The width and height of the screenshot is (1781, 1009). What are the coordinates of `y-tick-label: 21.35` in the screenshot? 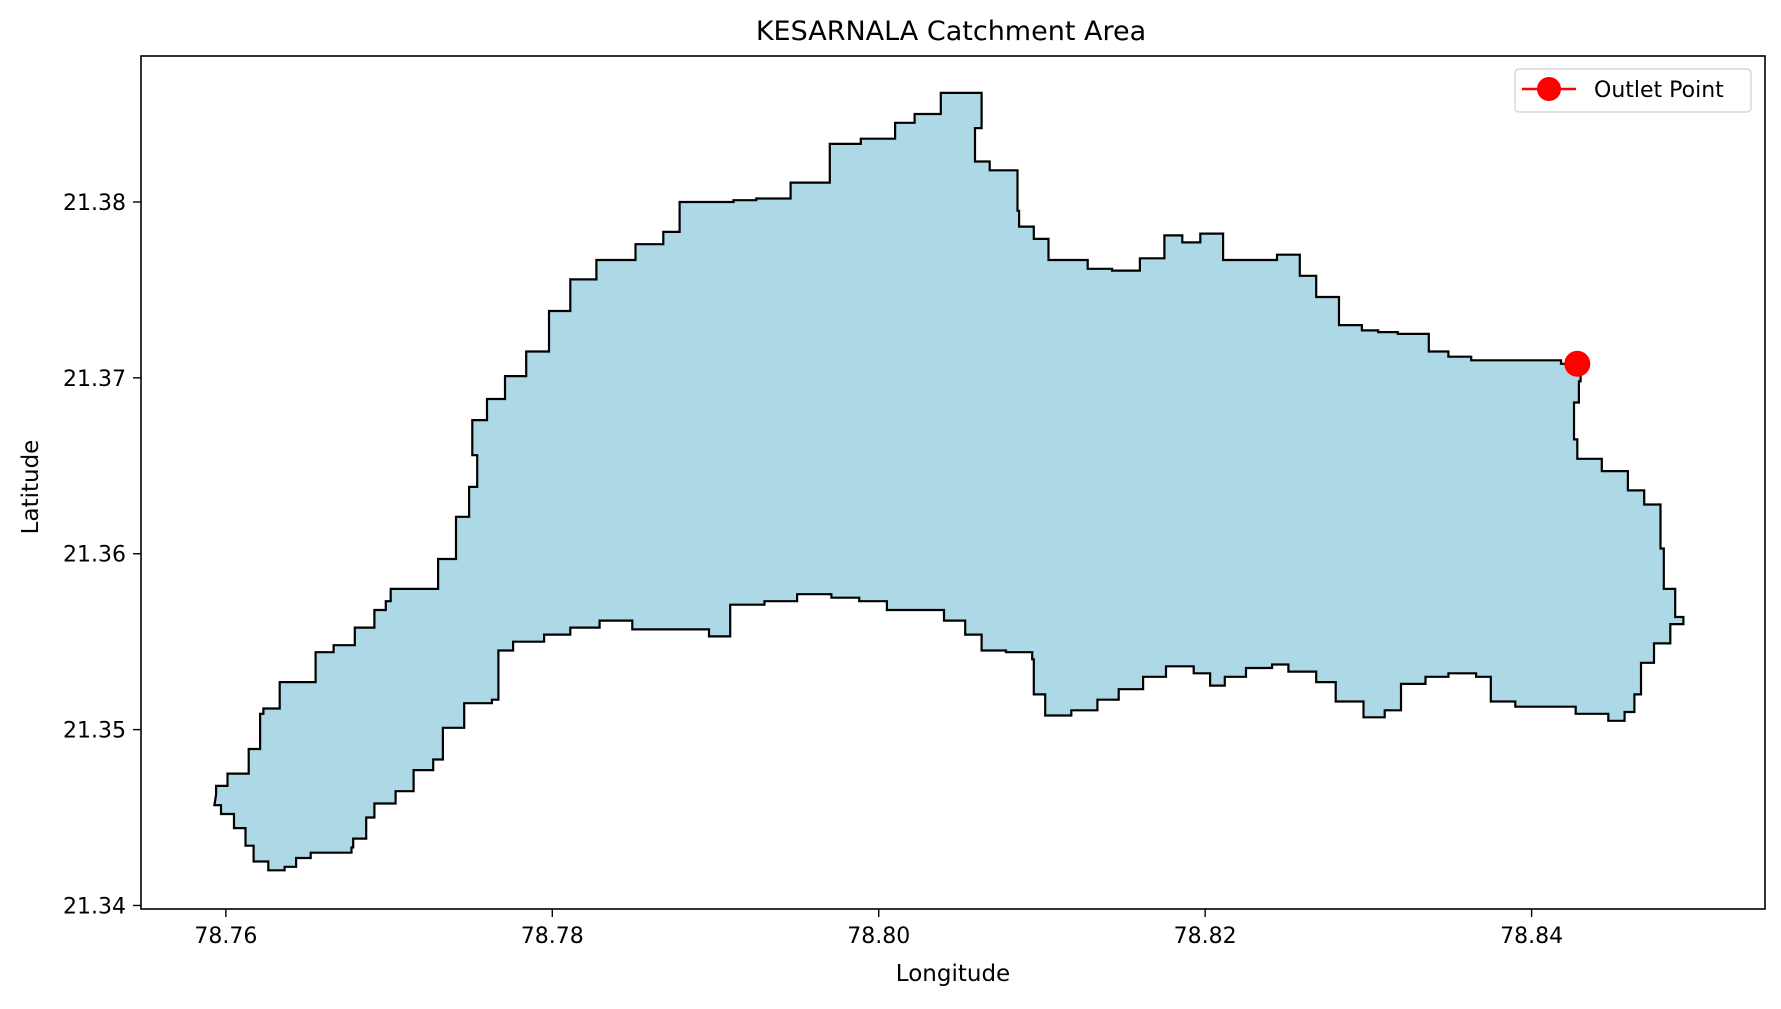 It's located at (94, 731).